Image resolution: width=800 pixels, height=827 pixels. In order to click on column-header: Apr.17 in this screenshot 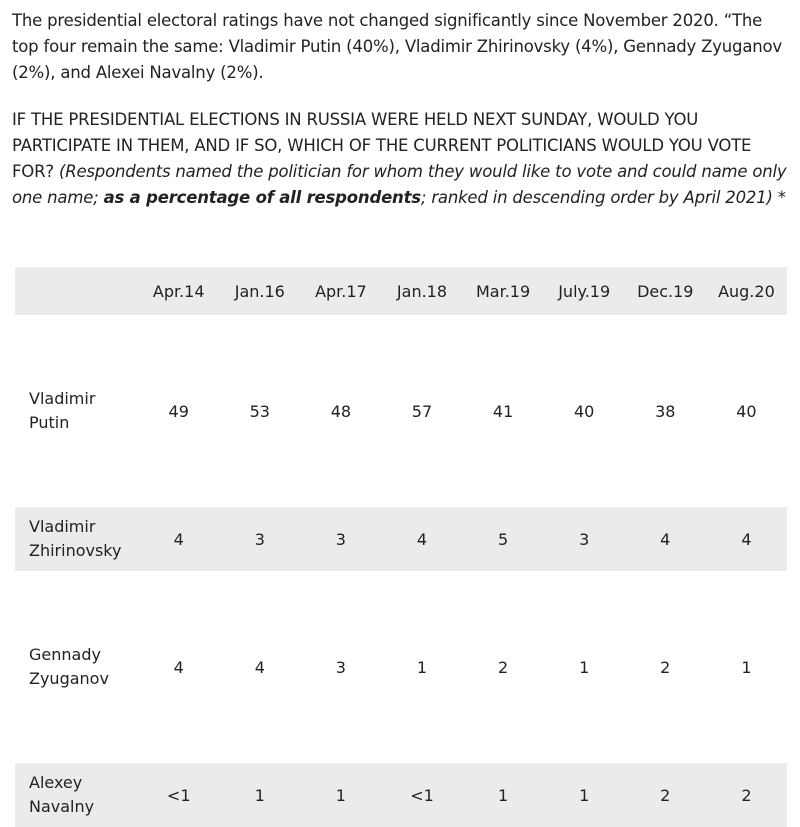, I will do `click(341, 291)`.